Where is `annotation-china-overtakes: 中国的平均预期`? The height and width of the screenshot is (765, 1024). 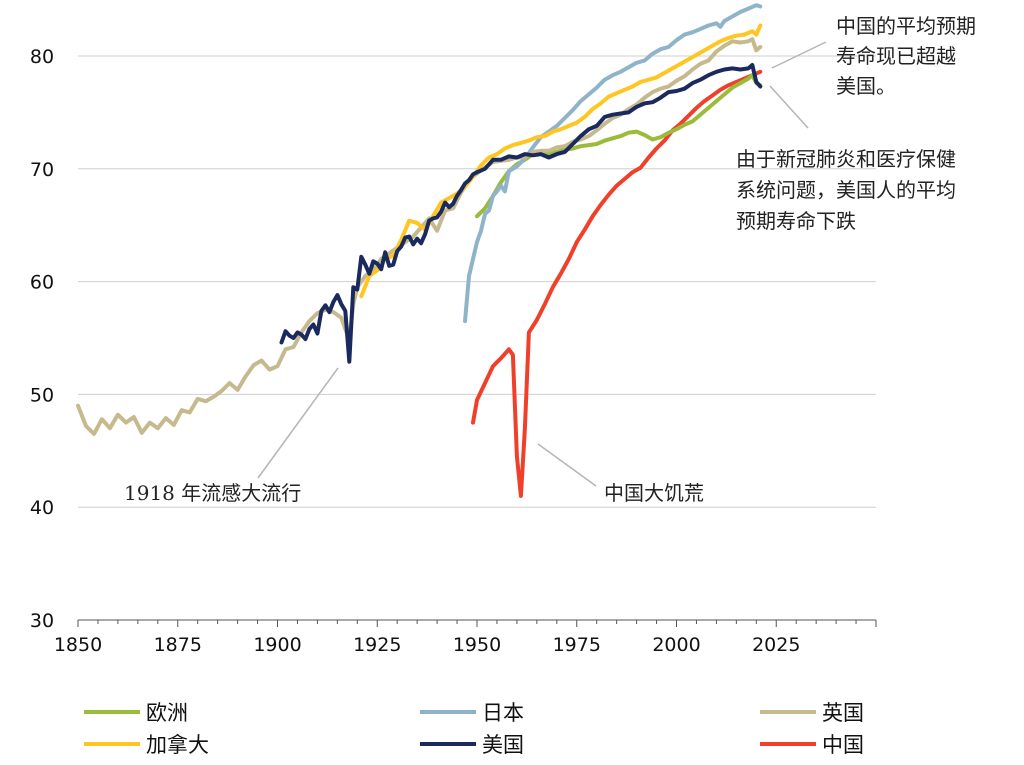
annotation-china-overtakes: 中国的平均预期 is located at coordinates (906, 26).